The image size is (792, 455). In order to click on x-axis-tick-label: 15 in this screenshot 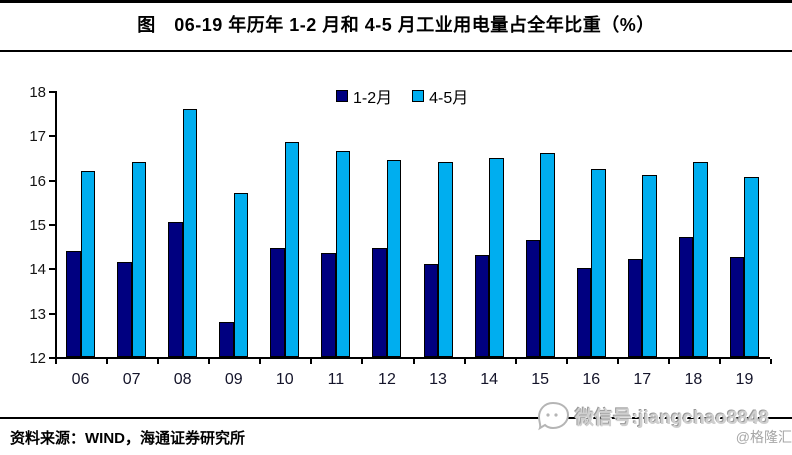, I will do `click(540, 379)`.